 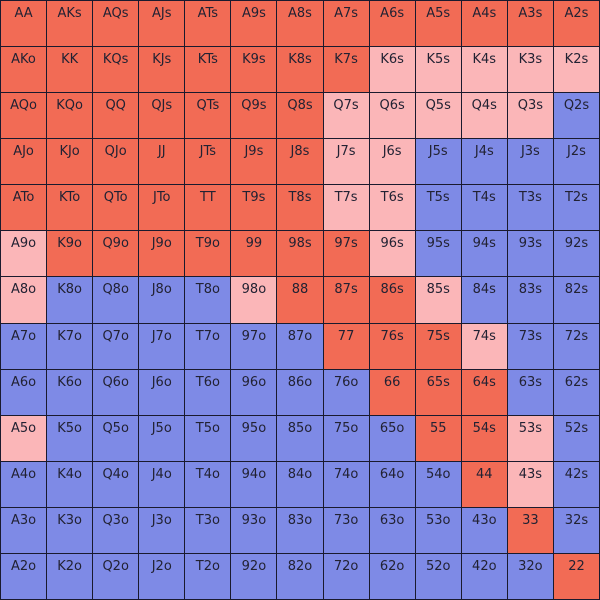 I want to click on hand-cell-73s: 73s, so click(x=530, y=346).